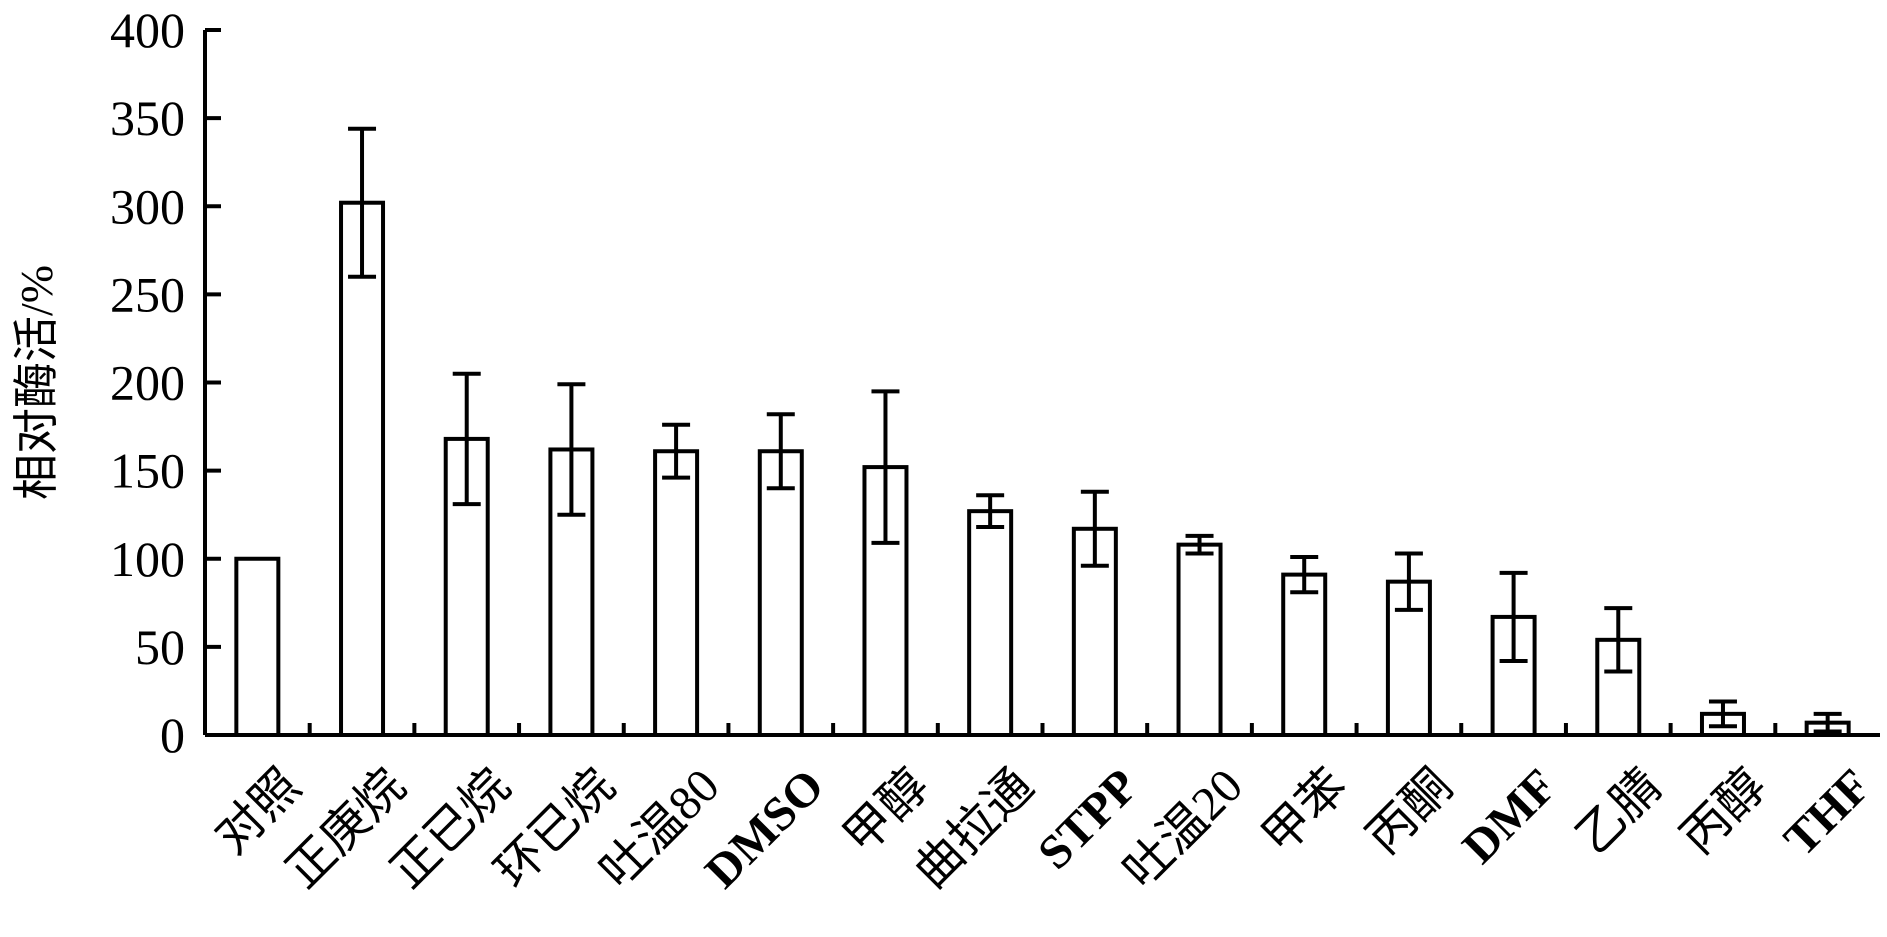 The image size is (1887, 937). What do you see at coordinates (36, 382) in the screenshot?
I see `y-axis-title: 相对酶活/%` at bounding box center [36, 382].